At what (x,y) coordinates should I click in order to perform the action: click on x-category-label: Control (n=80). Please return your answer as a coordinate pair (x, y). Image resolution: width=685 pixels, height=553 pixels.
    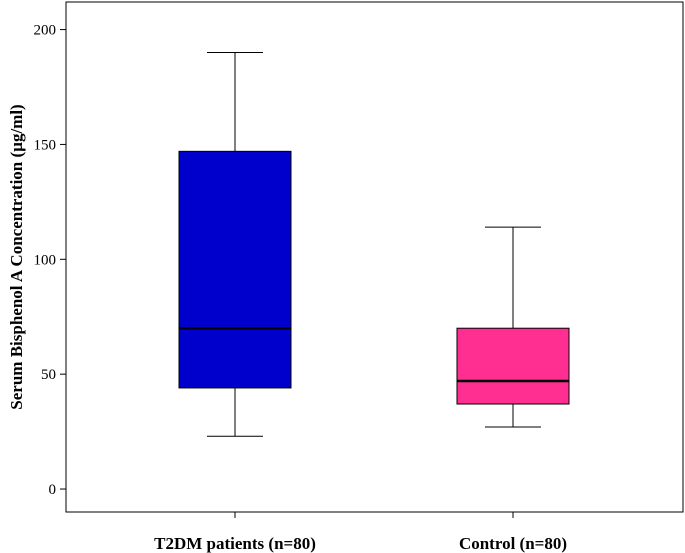
    Looking at the image, I should click on (513, 543).